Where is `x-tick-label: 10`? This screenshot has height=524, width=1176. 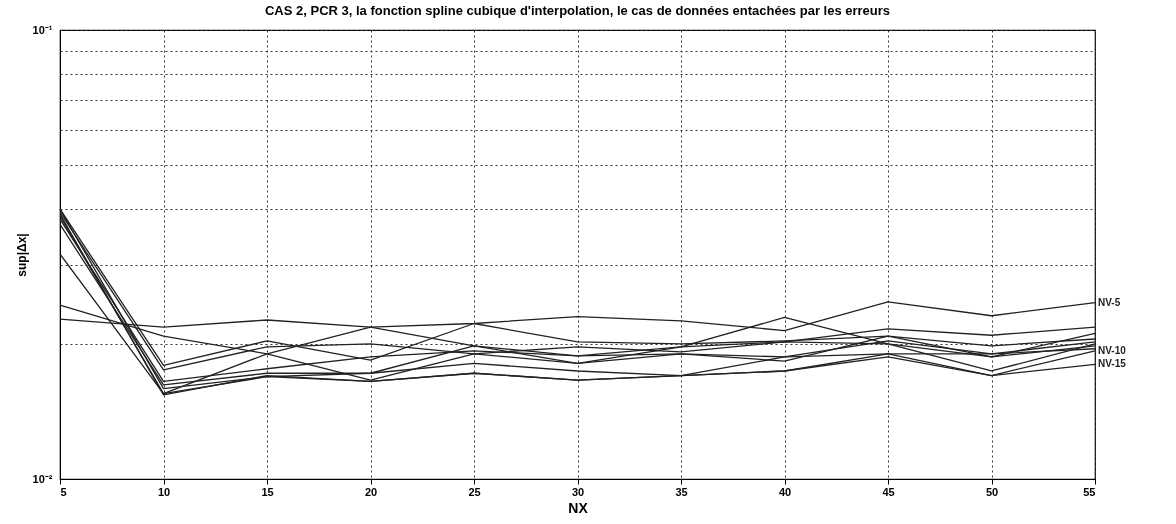 x-tick-label: 10 is located at coordinates (164, 491).